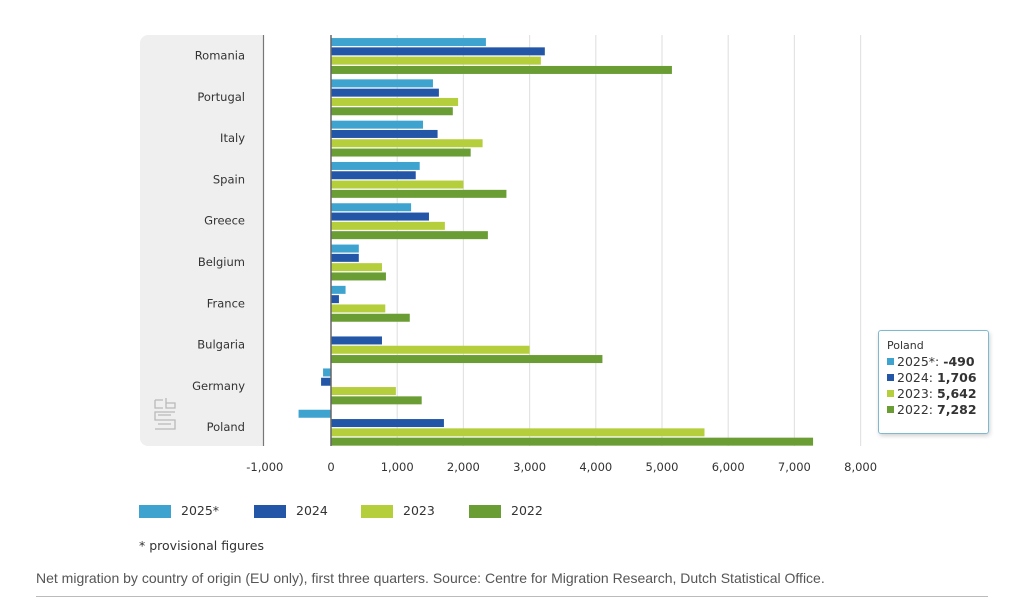  I want to click on bar-belgium-2025, so click(345, 248).